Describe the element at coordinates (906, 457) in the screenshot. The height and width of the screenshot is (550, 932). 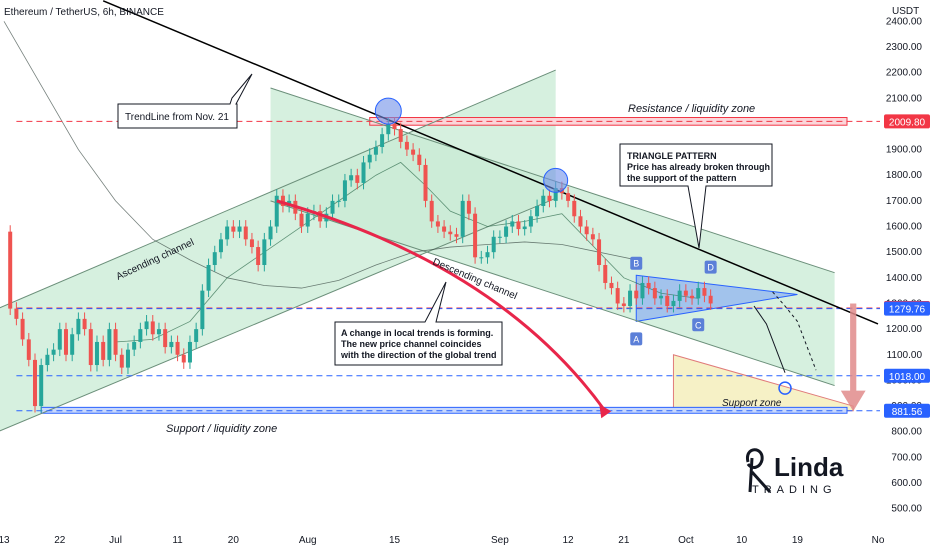
I see `y-tick-label: 700.00` at that location.